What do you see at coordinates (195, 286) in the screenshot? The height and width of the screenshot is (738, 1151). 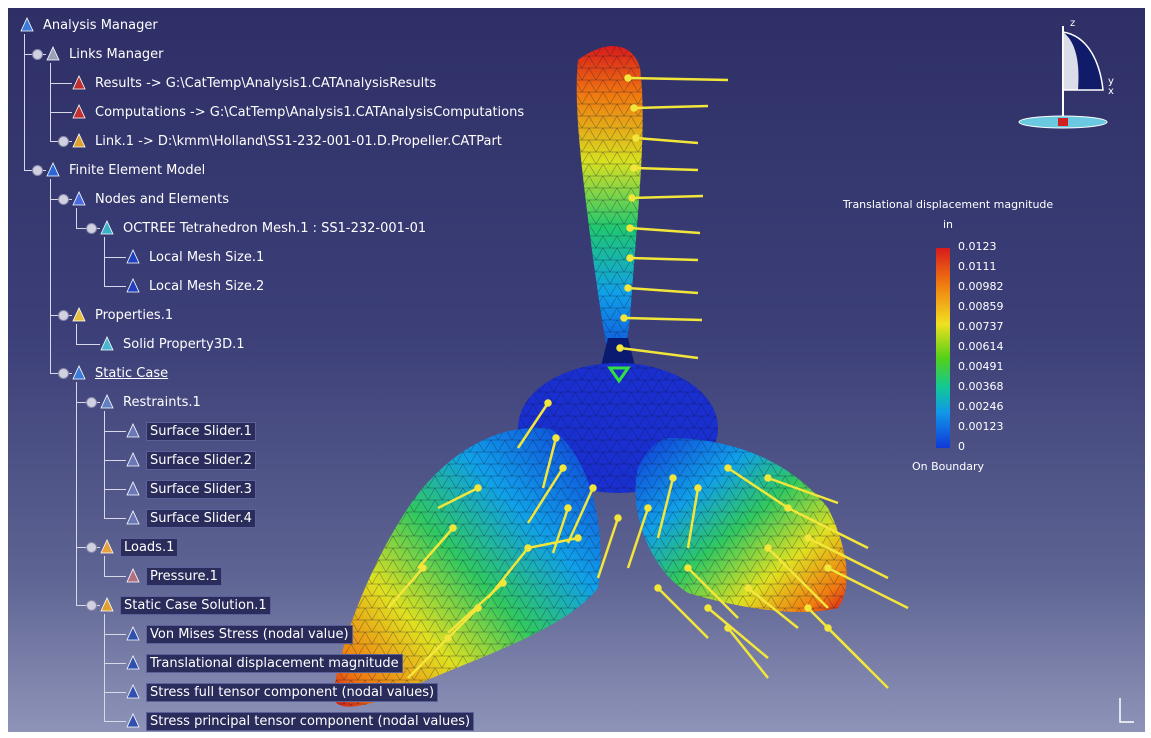 I see `tree-item-local-mesh-size-2: Local Mesh Size.2` at bounding box center [195, 286].